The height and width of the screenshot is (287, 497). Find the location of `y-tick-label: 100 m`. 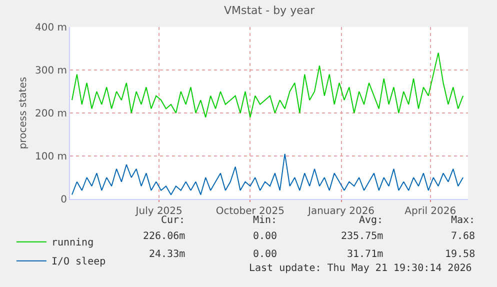

y-tick-label: 100 m is located at coordinates (50, 157).